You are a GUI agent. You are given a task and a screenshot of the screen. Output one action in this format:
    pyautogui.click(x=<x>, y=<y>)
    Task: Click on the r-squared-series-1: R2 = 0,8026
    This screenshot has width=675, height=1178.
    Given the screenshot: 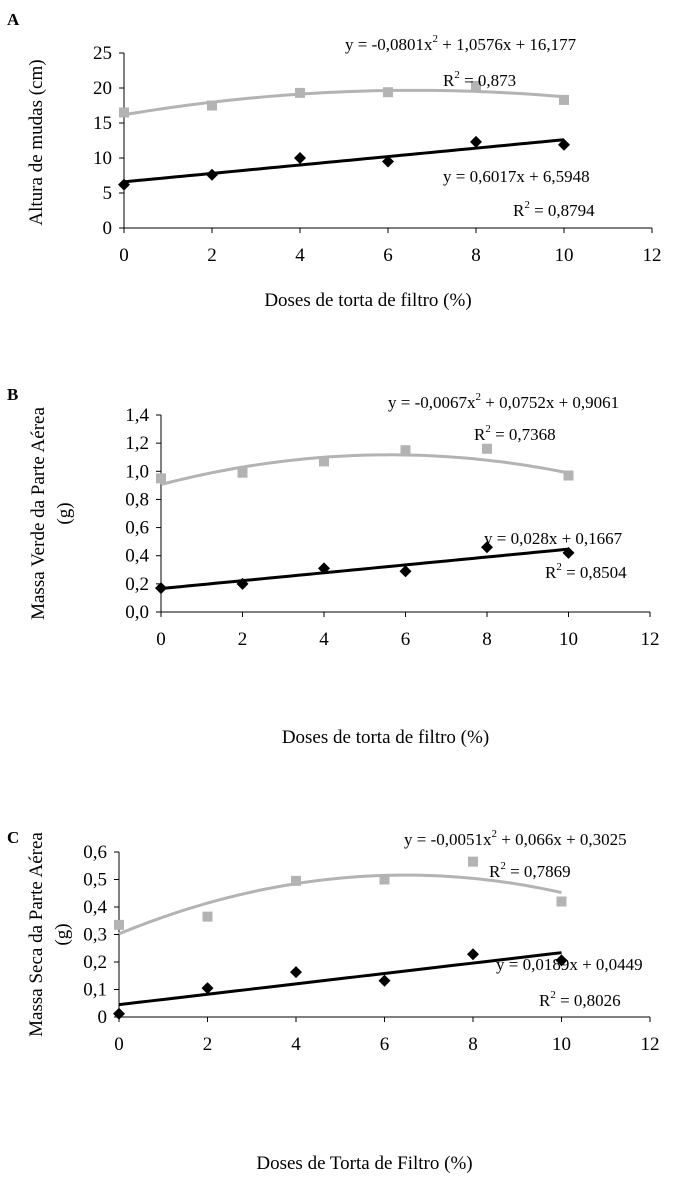 What is the action you would take?
    pyautogui.click(x=580, y=999)
    